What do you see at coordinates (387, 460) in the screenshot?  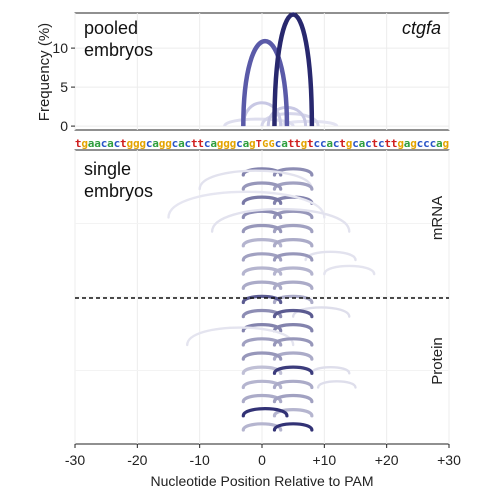 I see `x-tick-label: +20` at bounding box center [387, 460].